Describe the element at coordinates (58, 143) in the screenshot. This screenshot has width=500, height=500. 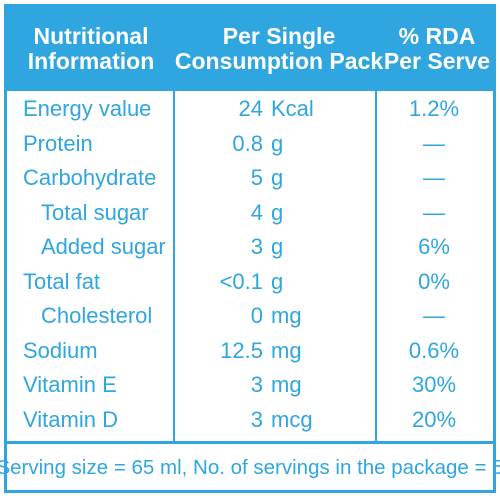
I see `nutrient-name: Protein` at that location.